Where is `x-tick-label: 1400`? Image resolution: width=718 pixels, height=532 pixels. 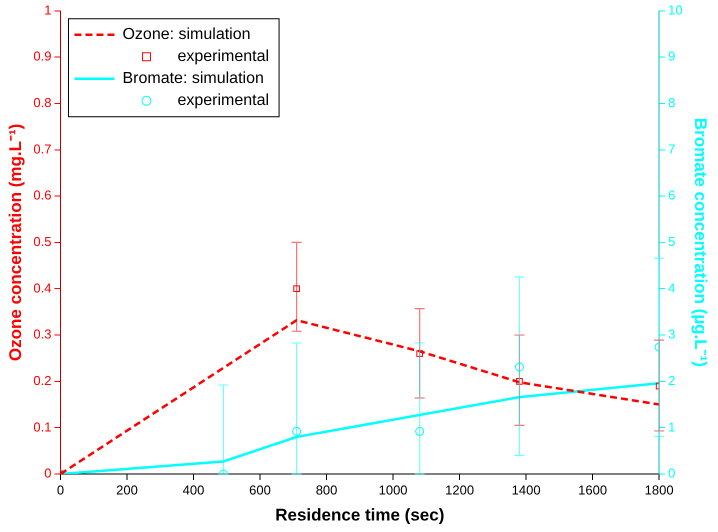
x-tick-label: 1400 is located at coordinates (526, 490).